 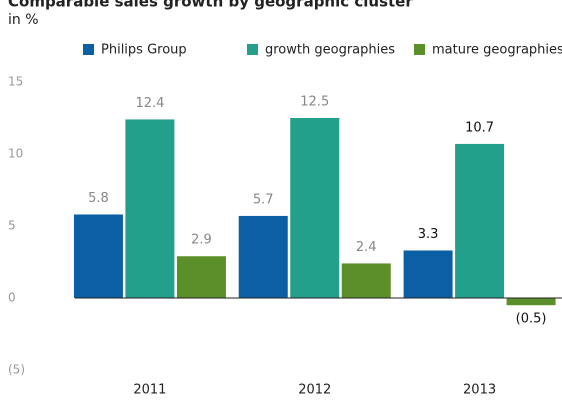 What do you see at coordinates (201, 240) in the screenshot?
I see `data-label: 2.9` at bounding box center [201, 240].